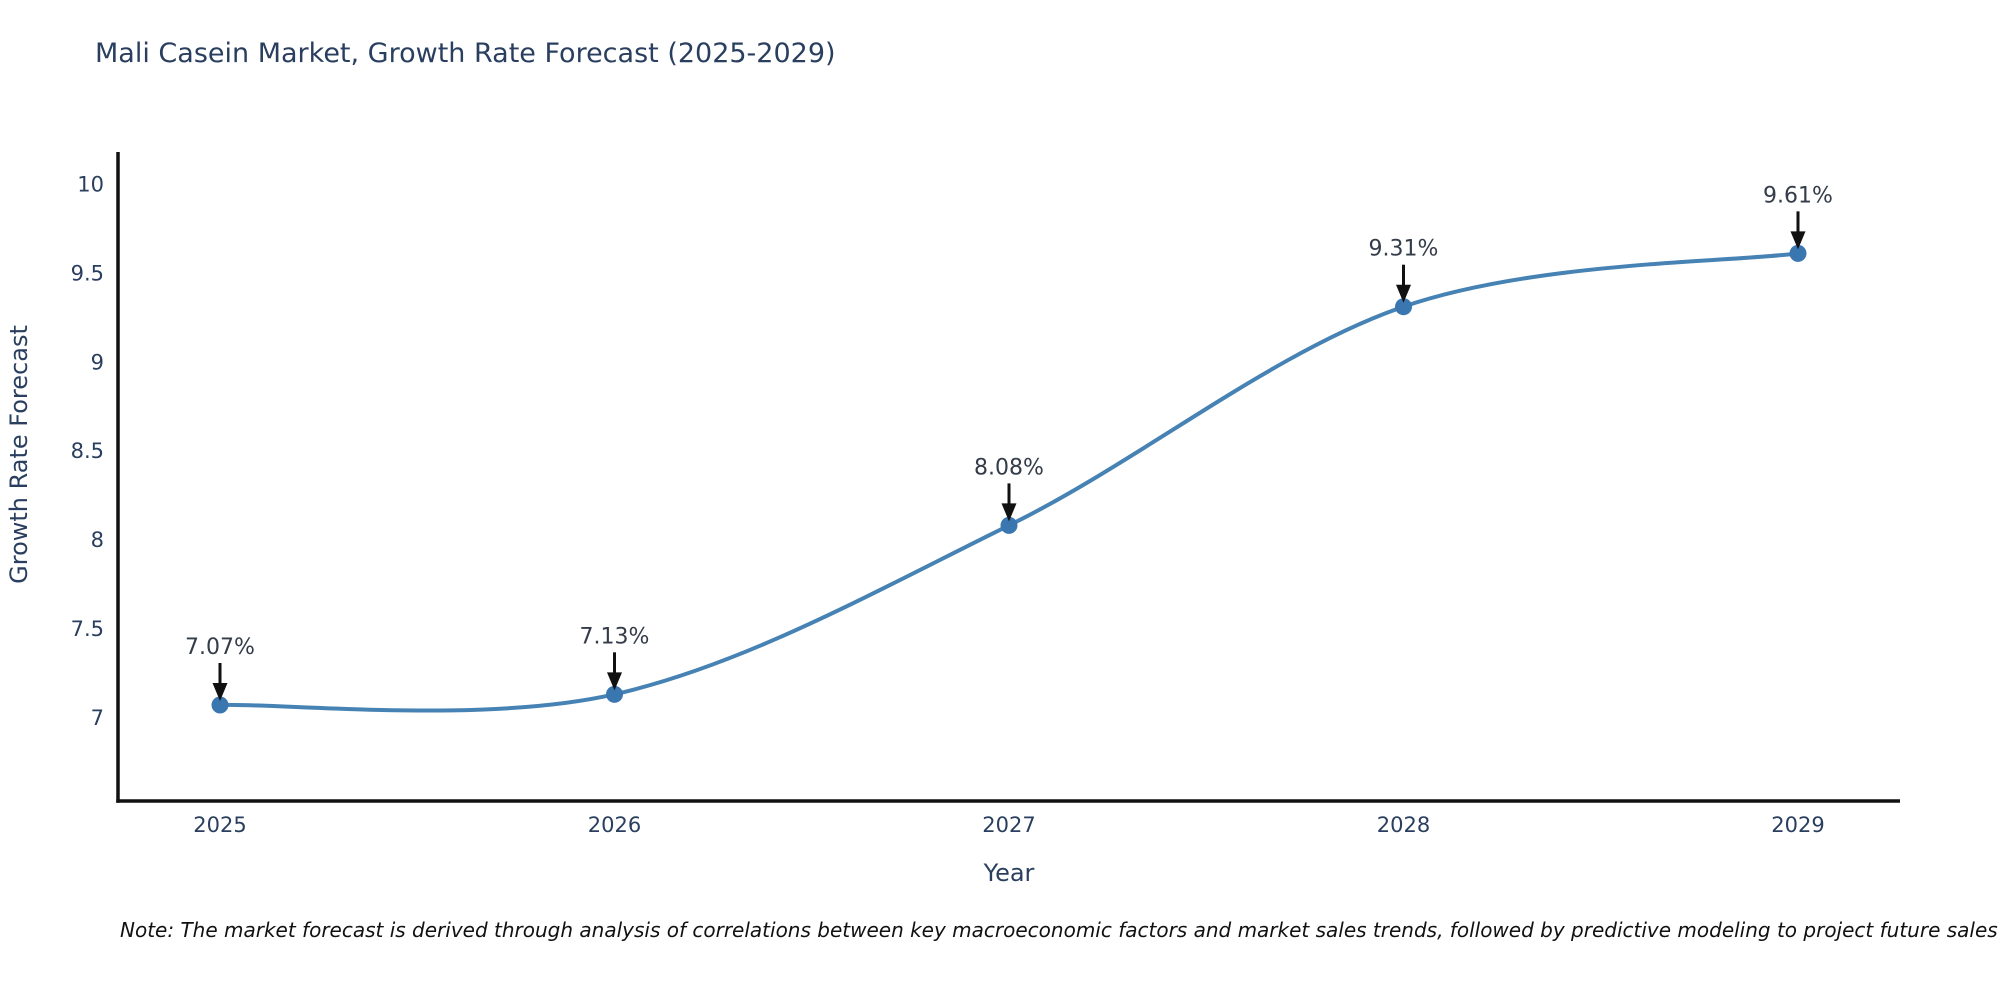  Describe the element at coordinates (90, 185) in the screenshot. I see `y-tick-label: 10` at that location.